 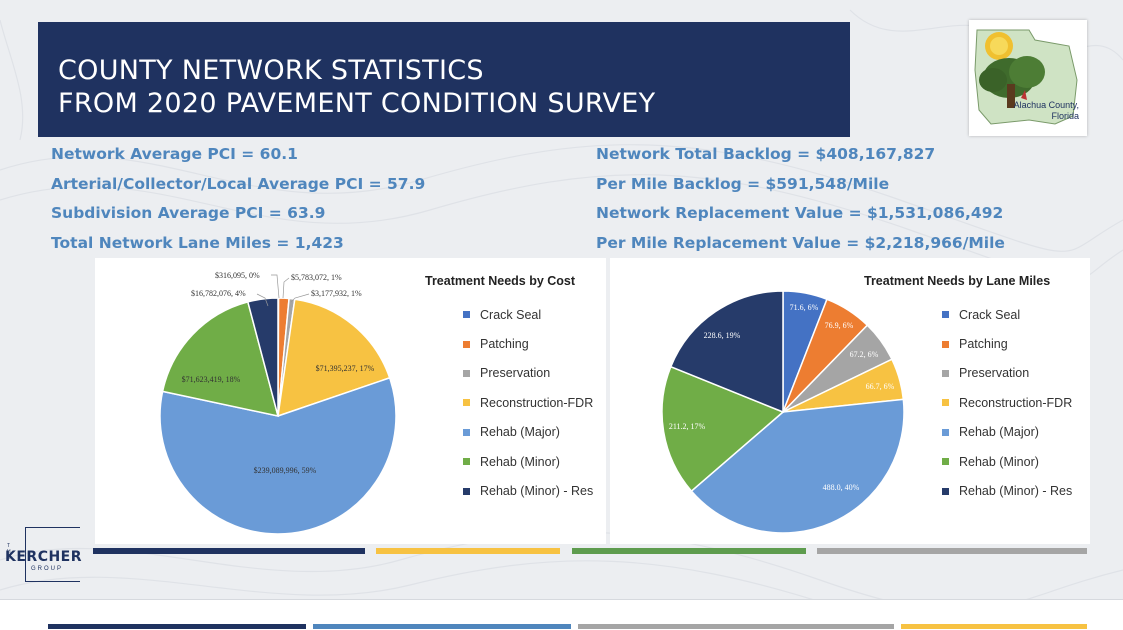 What do you see at coordinates (285, 470) in the screenshot?
I see `data-label-rehab-major: $239,089,996, 59%` at bounding box center [285, 470].